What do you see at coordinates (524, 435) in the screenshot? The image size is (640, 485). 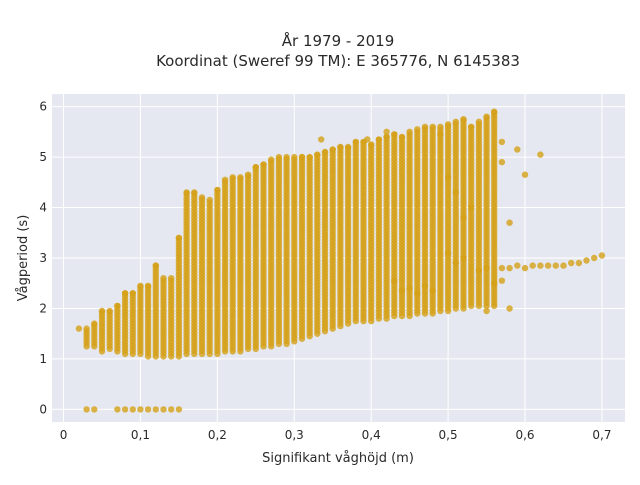 I see `x-tick-label: 0,6` at bounding box center [524, 435].